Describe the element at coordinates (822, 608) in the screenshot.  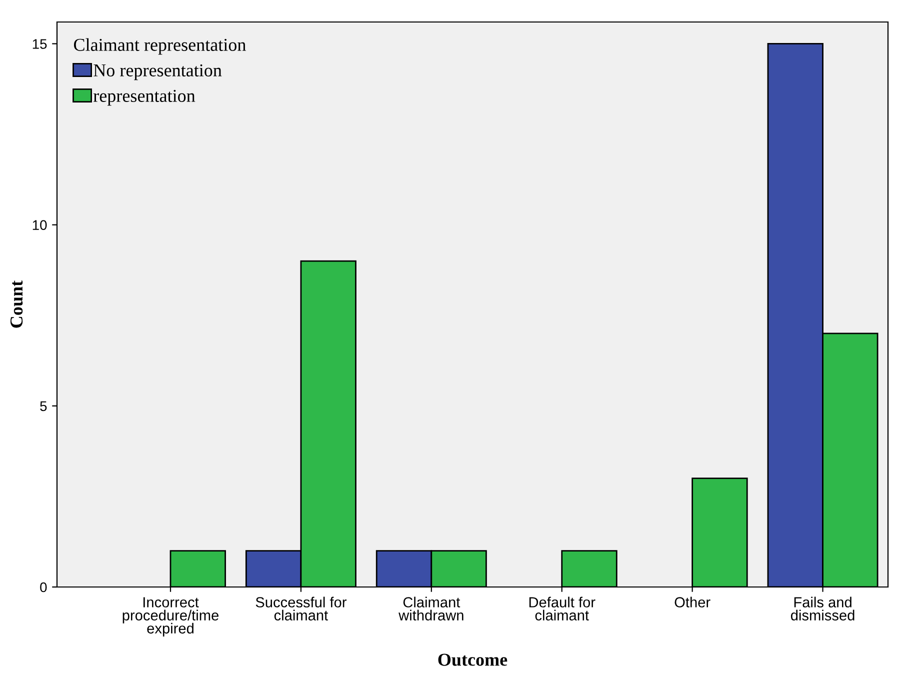
I see `x-tick-label: Fails and dismissed` at that location.